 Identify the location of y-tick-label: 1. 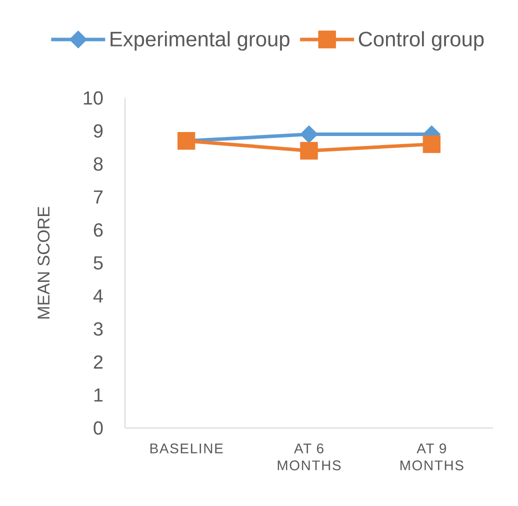
(98, 395).